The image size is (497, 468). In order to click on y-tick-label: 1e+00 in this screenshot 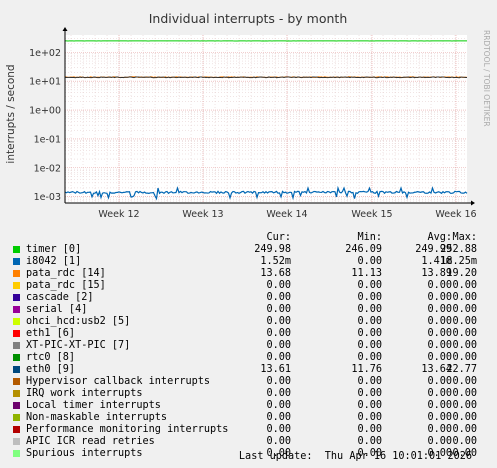, I will do `click(45, 111)`.